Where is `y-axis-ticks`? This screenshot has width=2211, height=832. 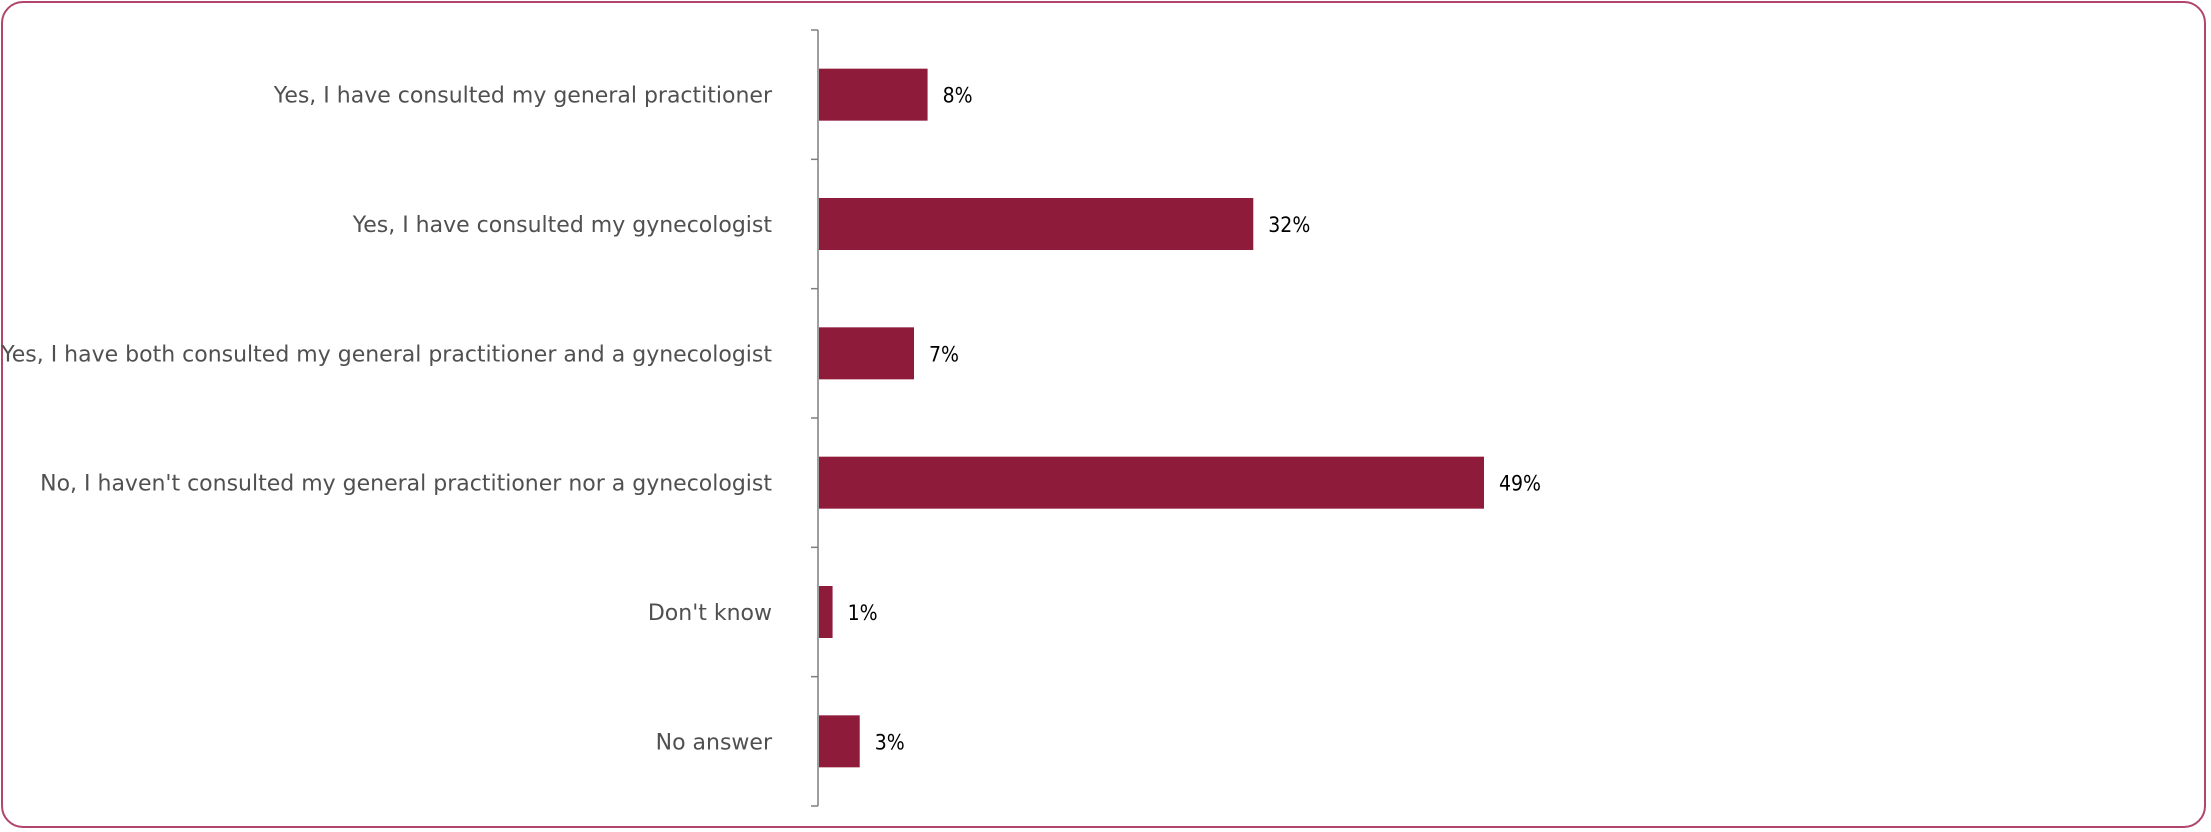 y-axis-ticks is located at coordinates (814, 418).